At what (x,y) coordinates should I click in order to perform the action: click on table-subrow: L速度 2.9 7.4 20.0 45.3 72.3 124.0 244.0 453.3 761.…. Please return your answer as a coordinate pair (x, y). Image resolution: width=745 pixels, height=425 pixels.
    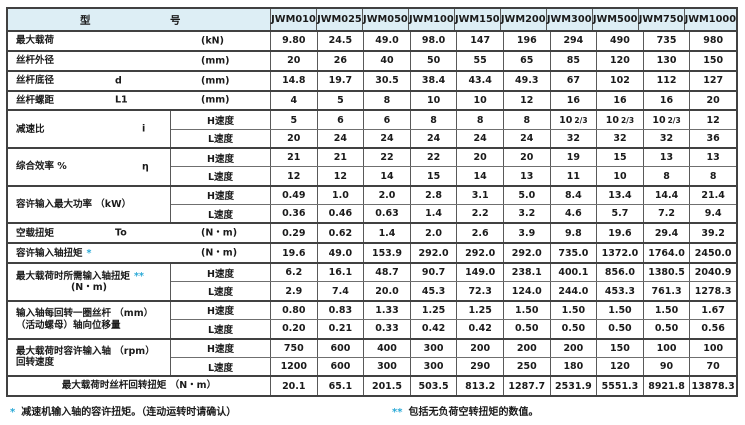
    Looking at the image, I should click on (453, 291).